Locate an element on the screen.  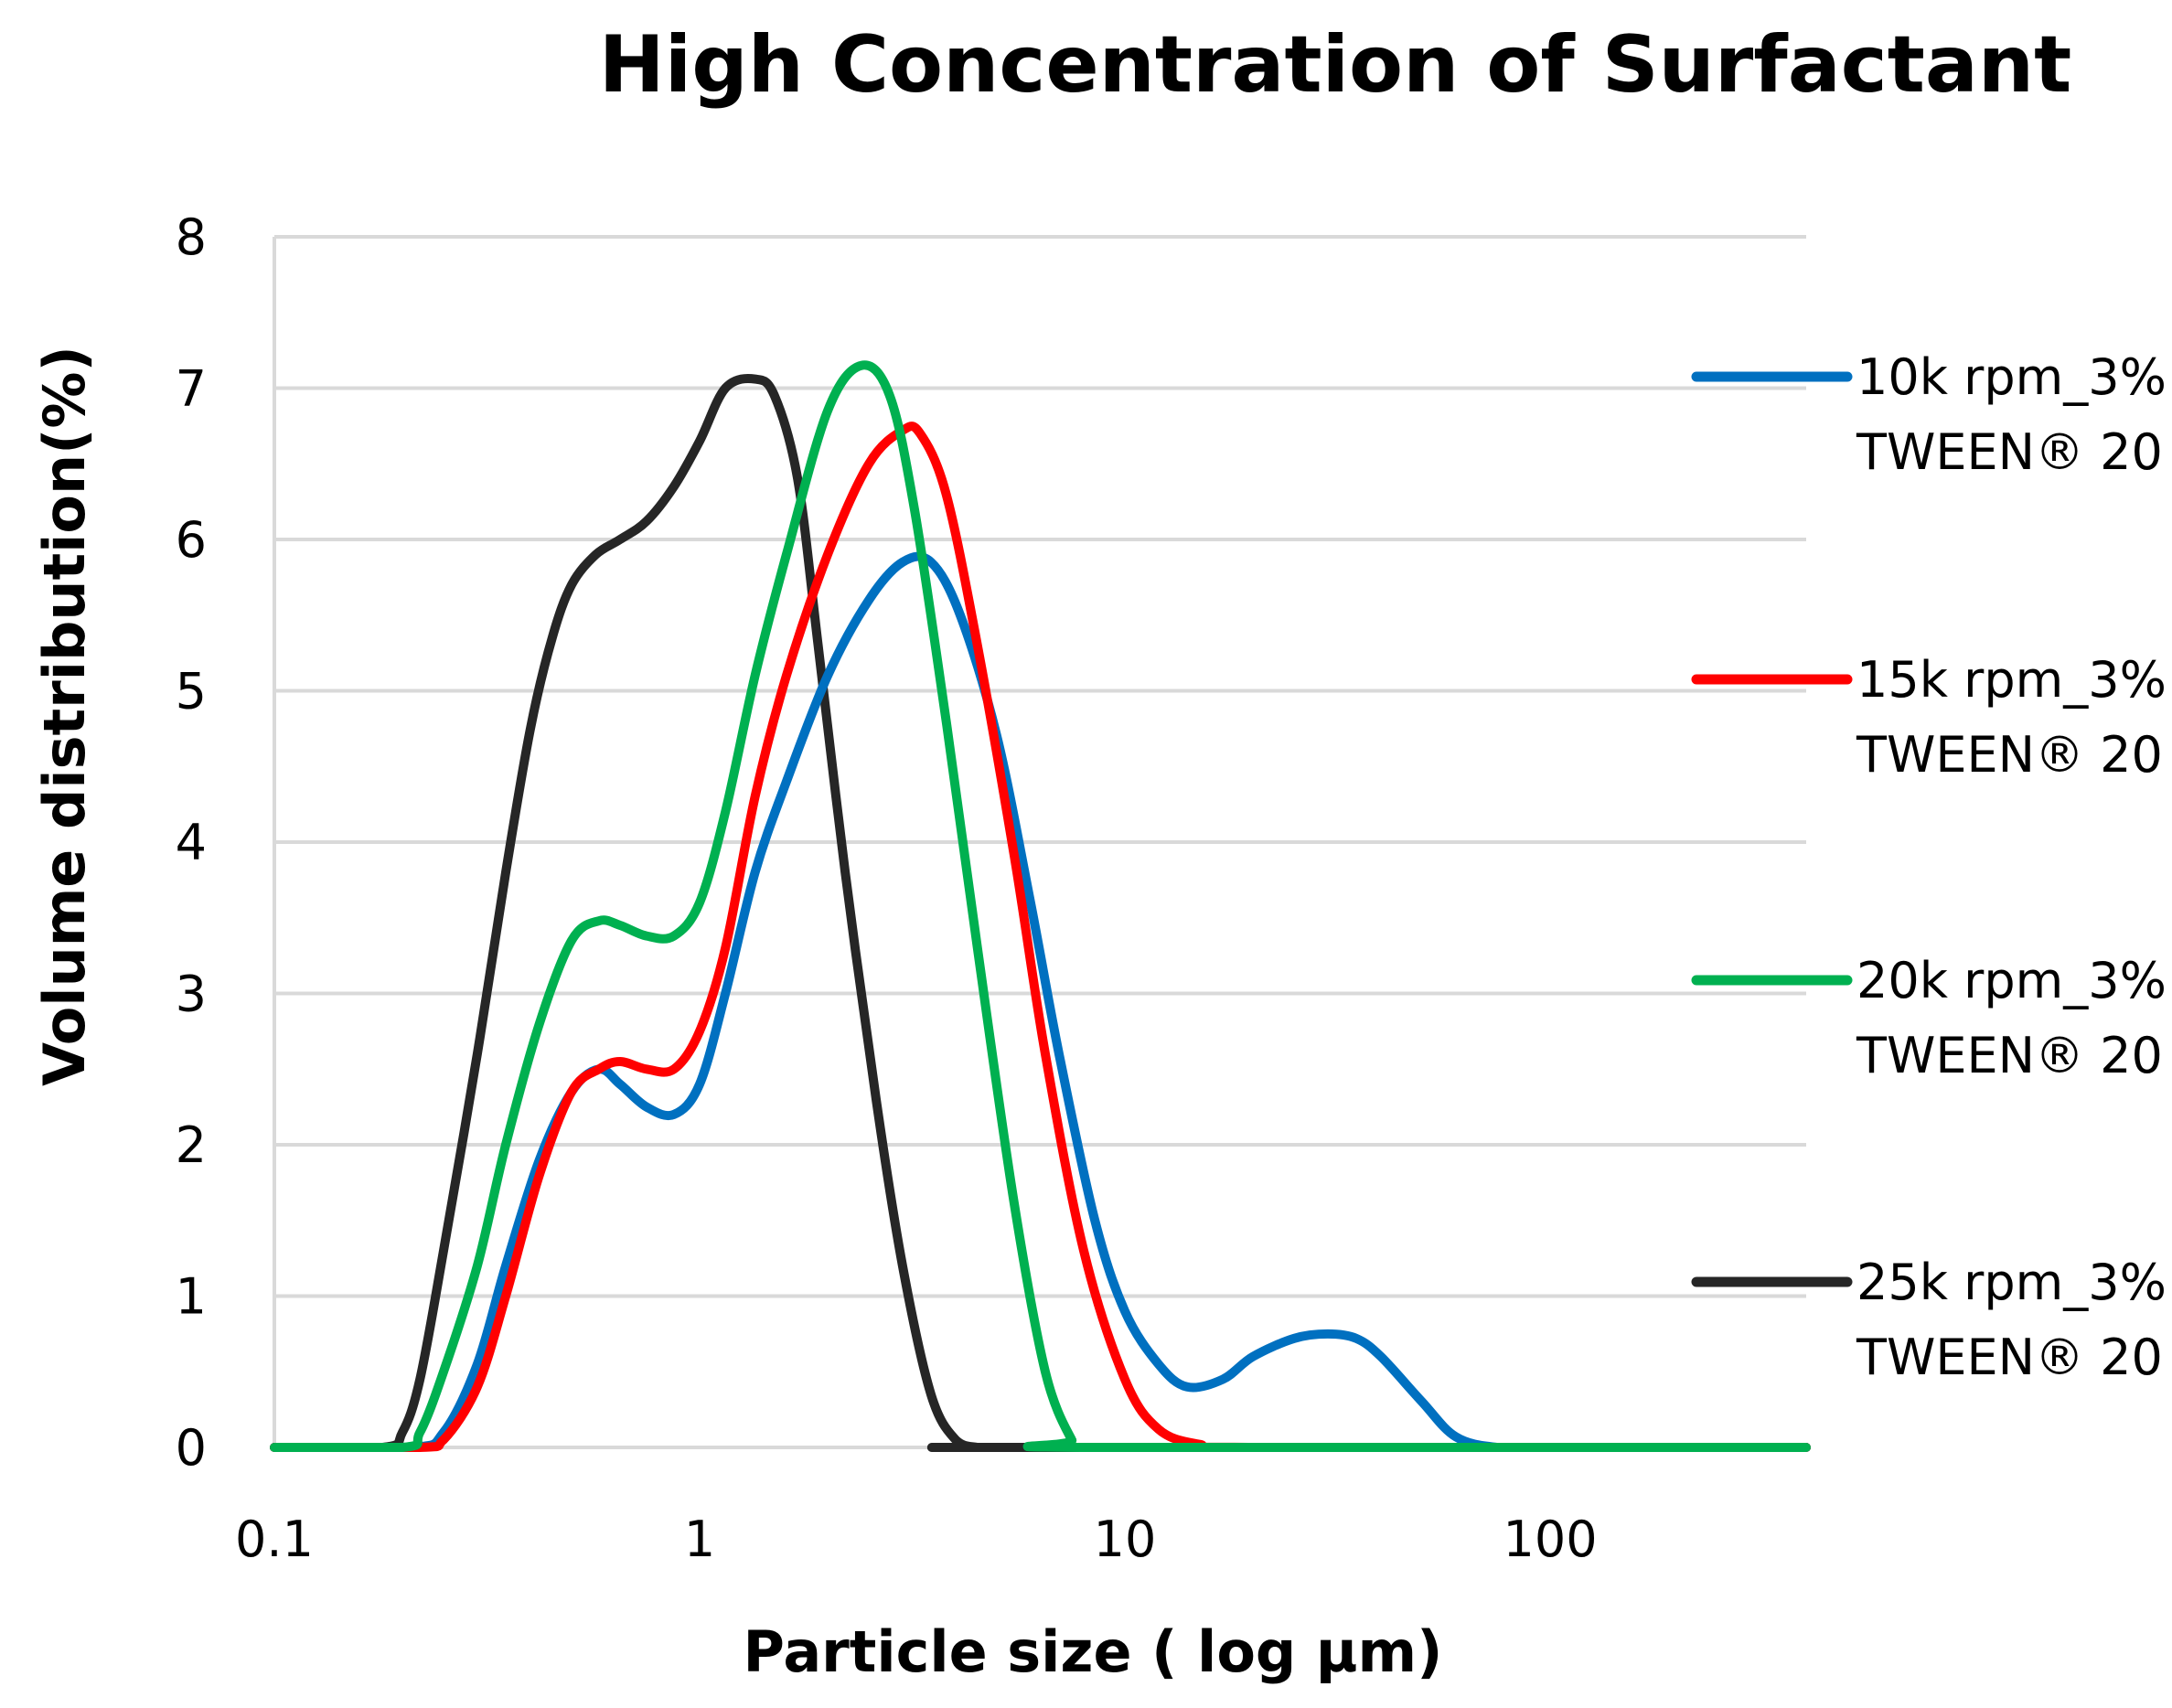
x-tick-label: 1 is located at coordinates (699, 1540).